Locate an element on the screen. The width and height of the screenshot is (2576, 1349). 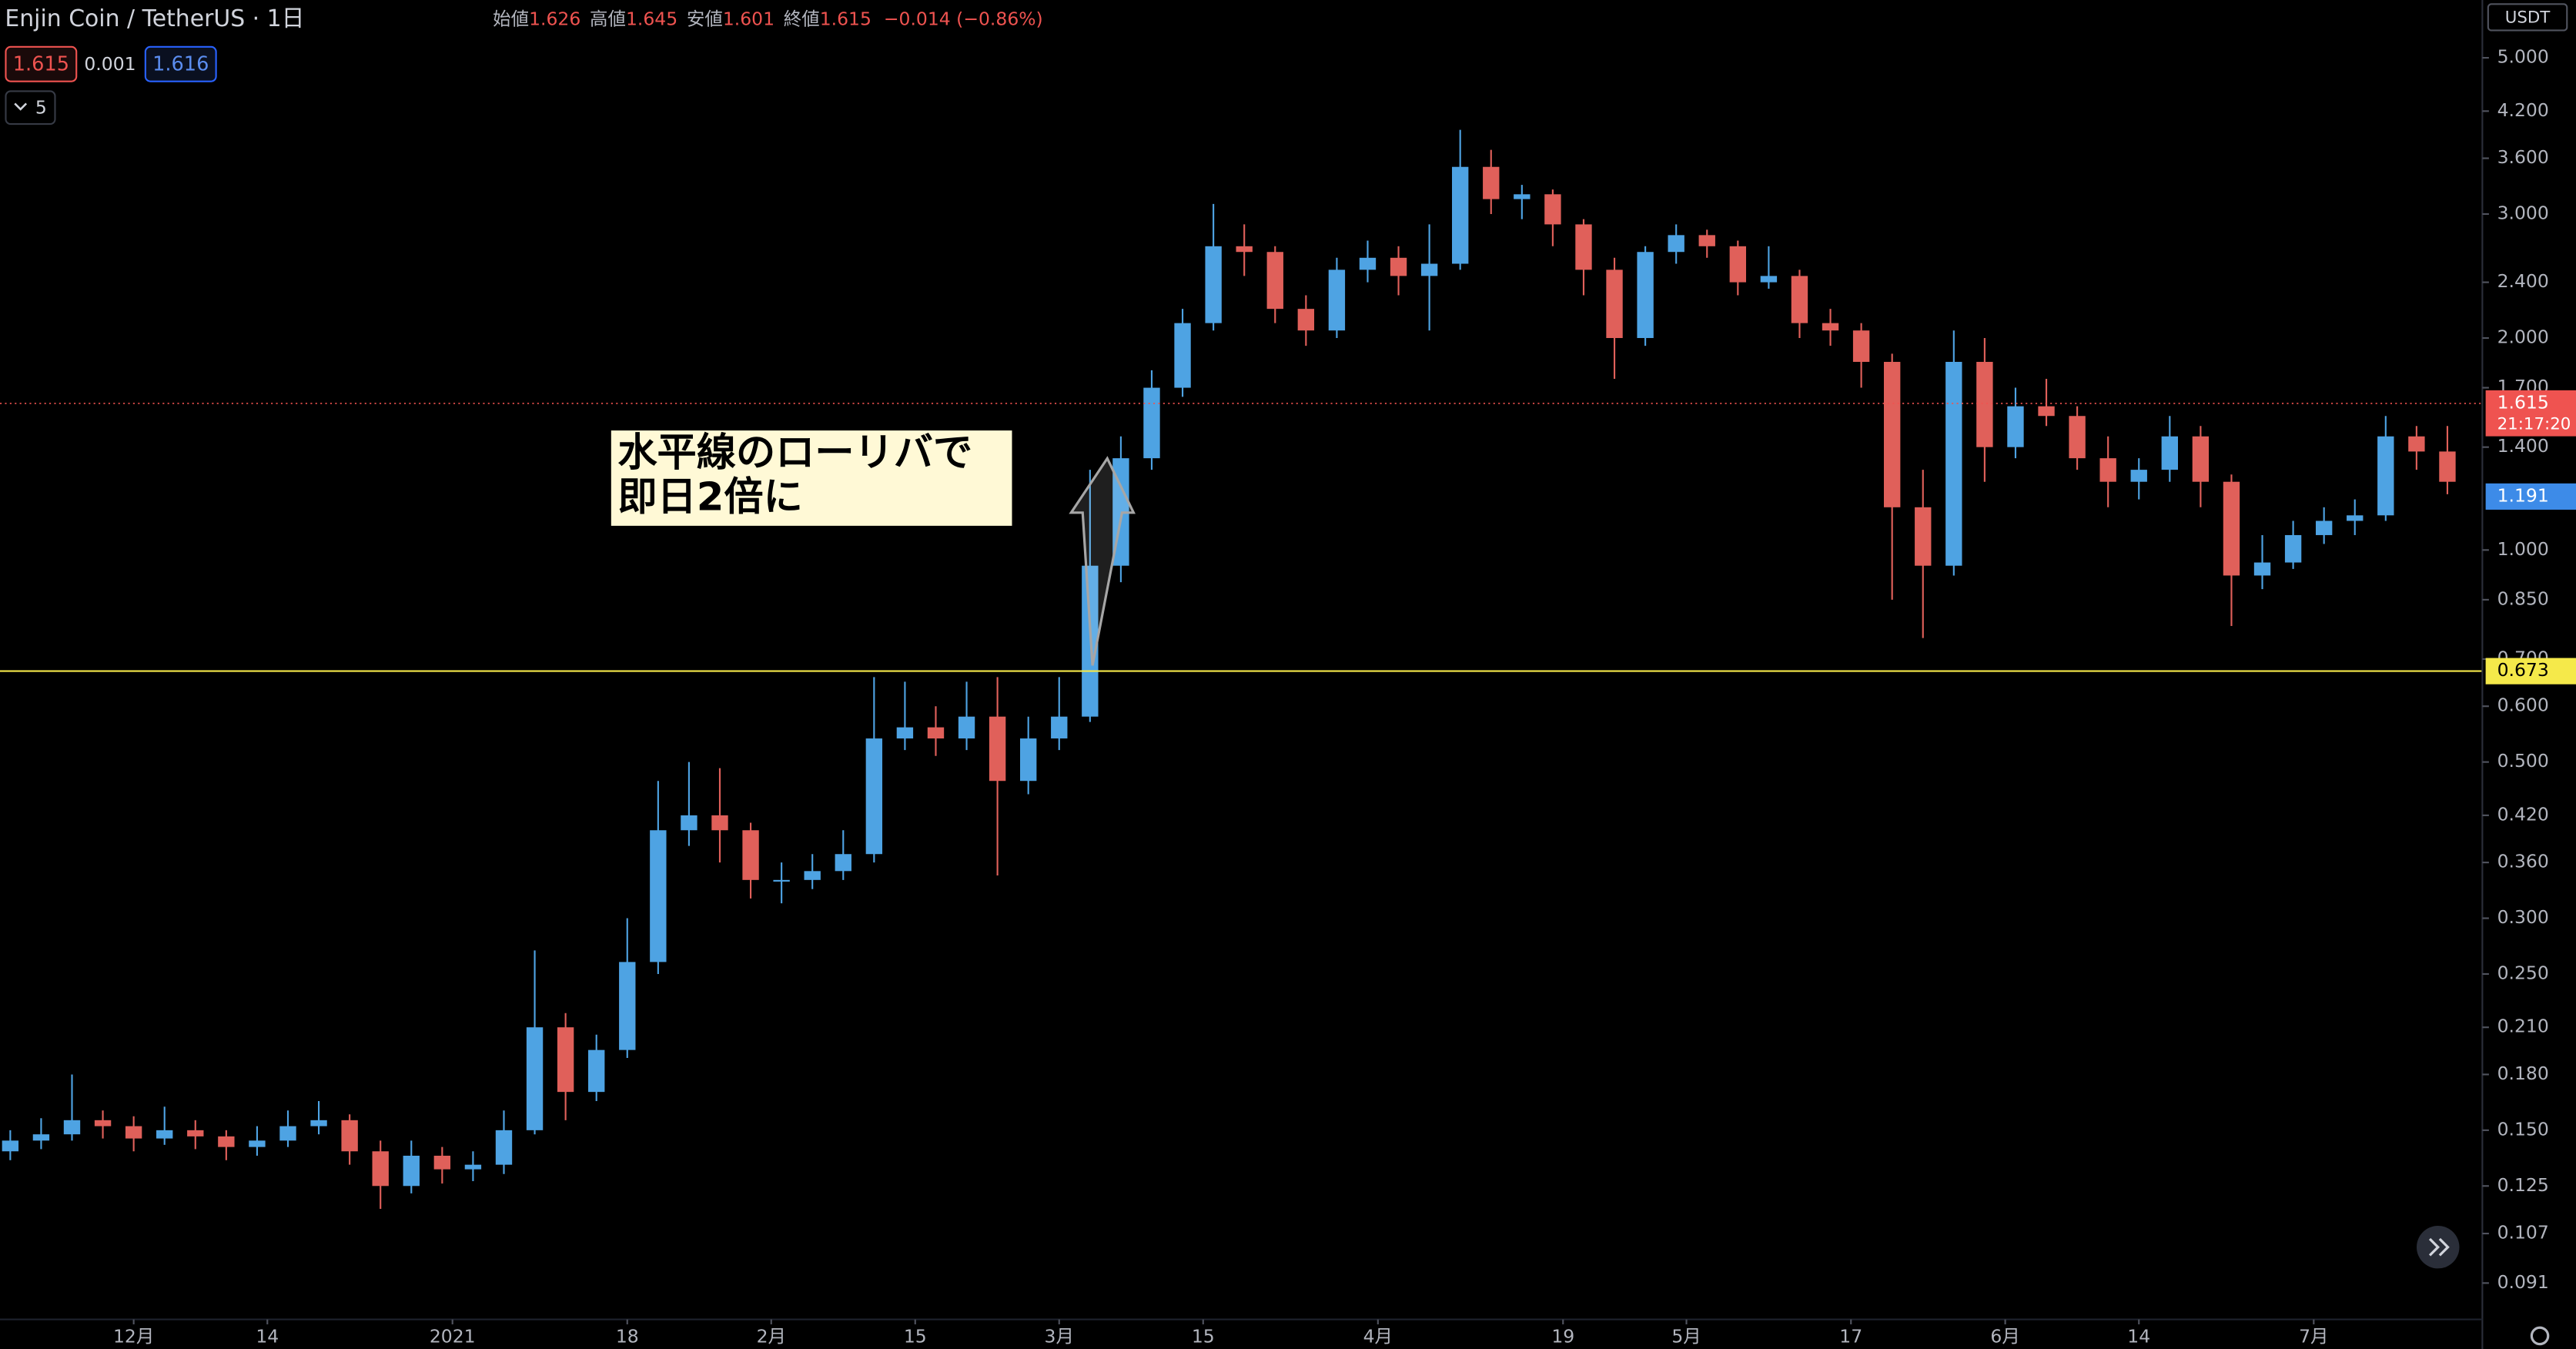
x-tick-label: 4月 is located at coordinates (1378, 1336).